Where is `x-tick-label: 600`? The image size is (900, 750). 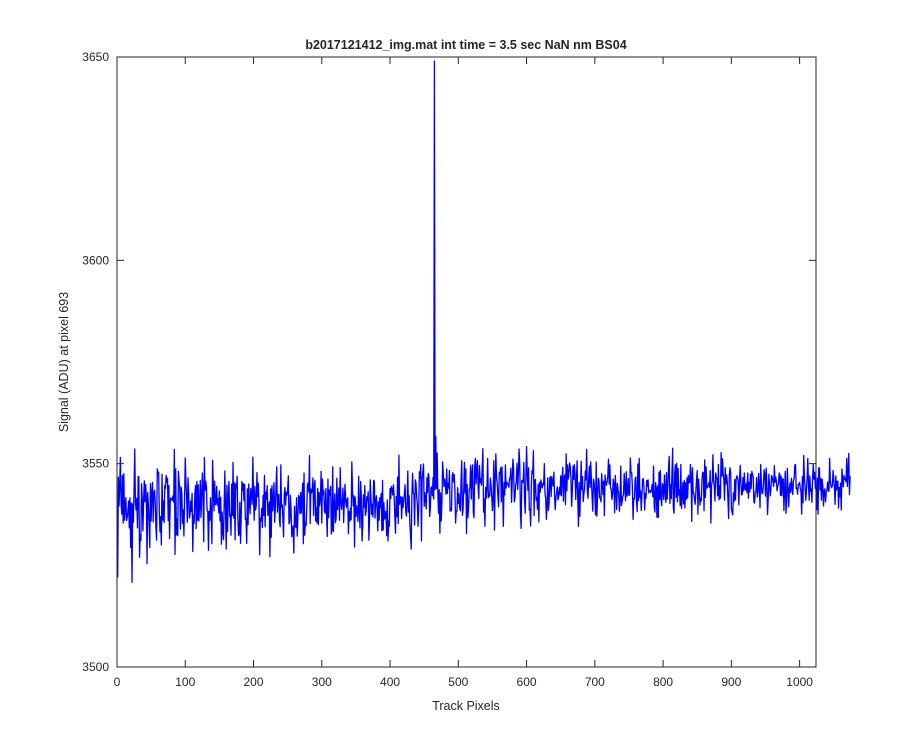
x-tick-label: 600 is located at coordinates (527, 682).